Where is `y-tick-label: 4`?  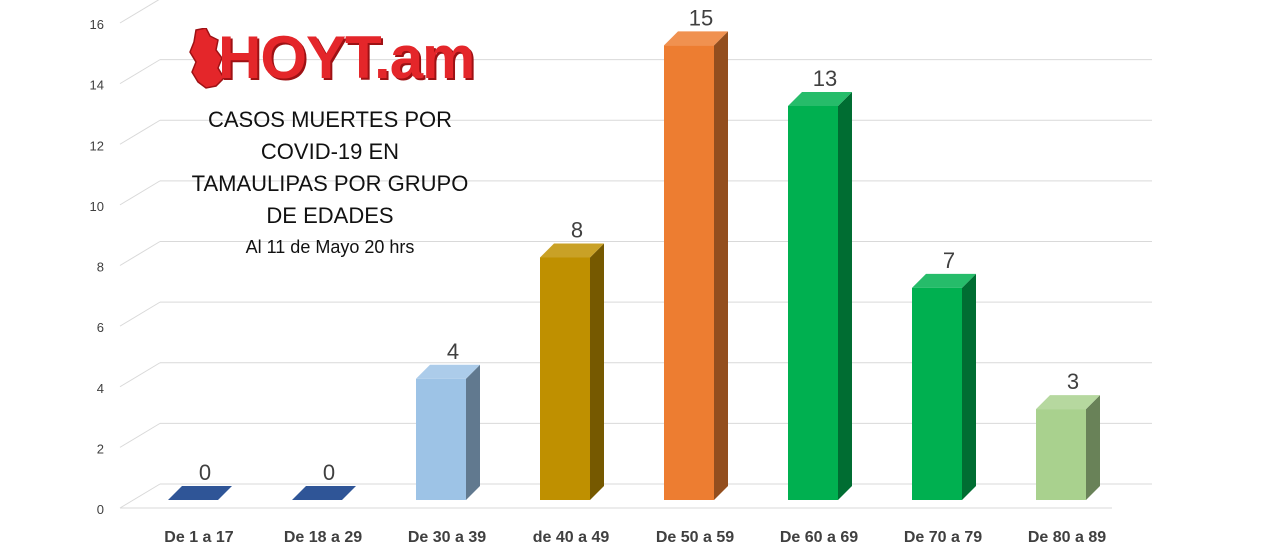 y-tick-label: 4 is located at coordinates (100, 388).